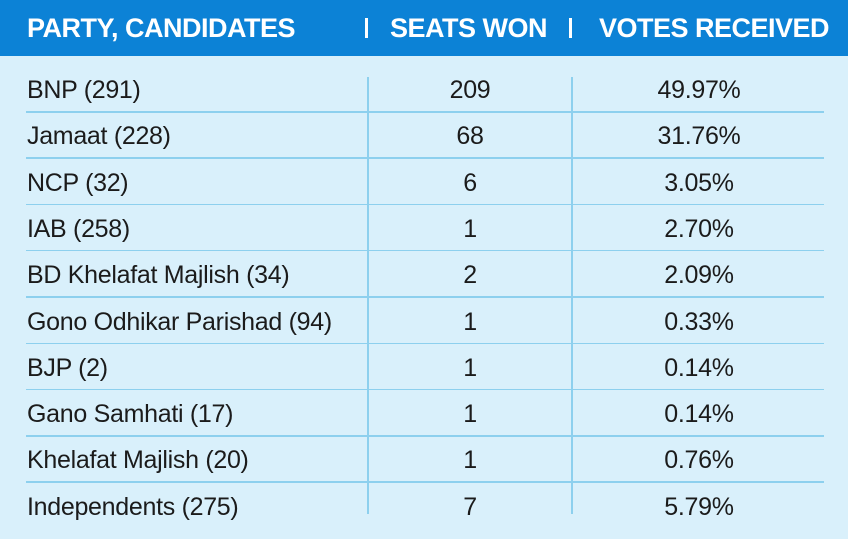 The height and width of the screenshot is (539, 848). What do you see at coordinates (470, 275) in the screenshot?
I see `seats-won-cell: 2` at bounding box center [470, 275].